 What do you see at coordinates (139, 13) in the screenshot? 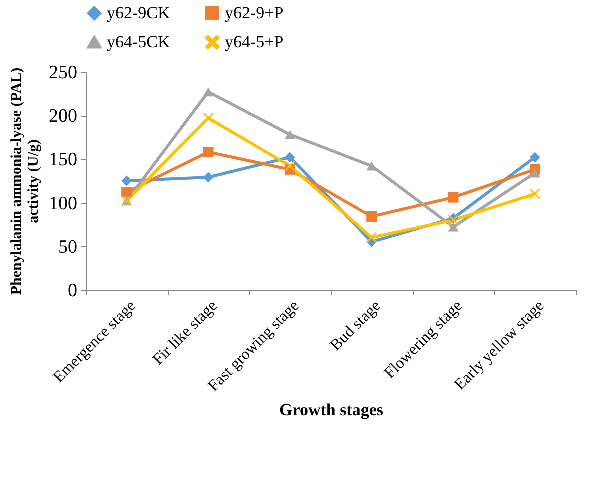
I see `legend-label: y62-9CK` at bounding box center [139, 13].